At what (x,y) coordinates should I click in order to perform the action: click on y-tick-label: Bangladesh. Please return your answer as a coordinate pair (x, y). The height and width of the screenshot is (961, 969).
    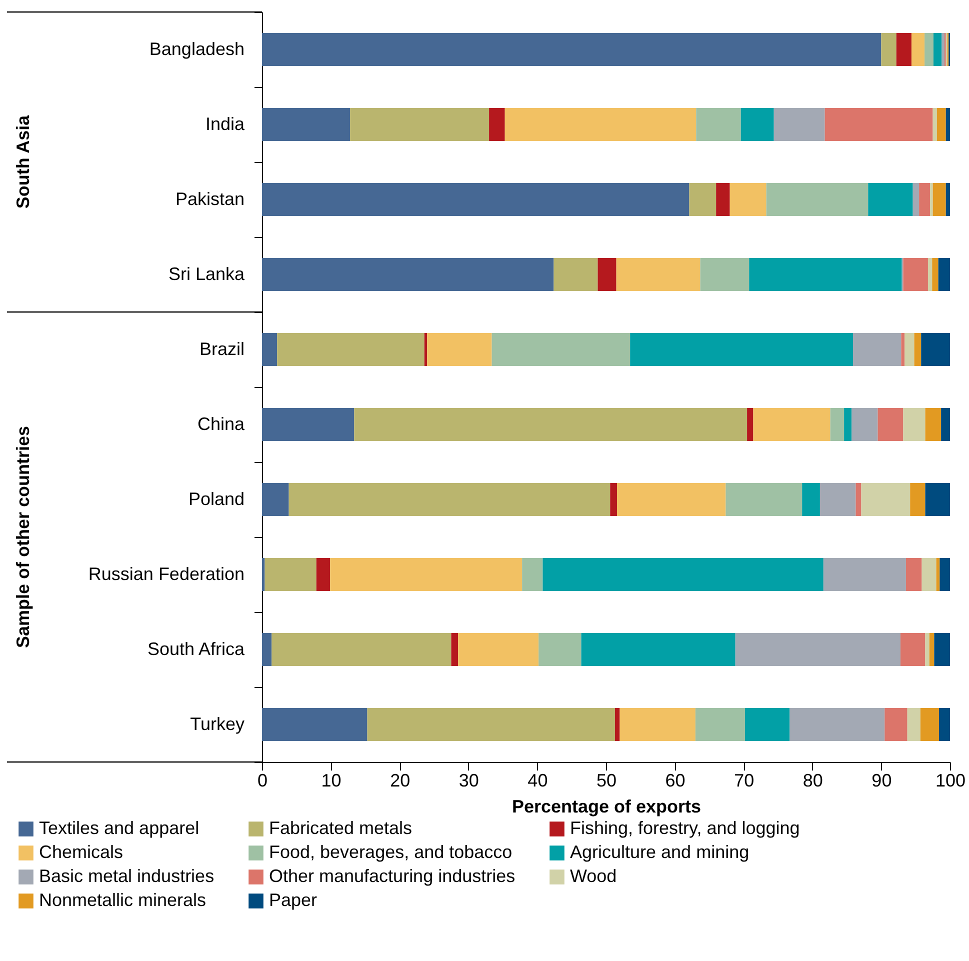
    Looking at the image, I should click on (196, 49).